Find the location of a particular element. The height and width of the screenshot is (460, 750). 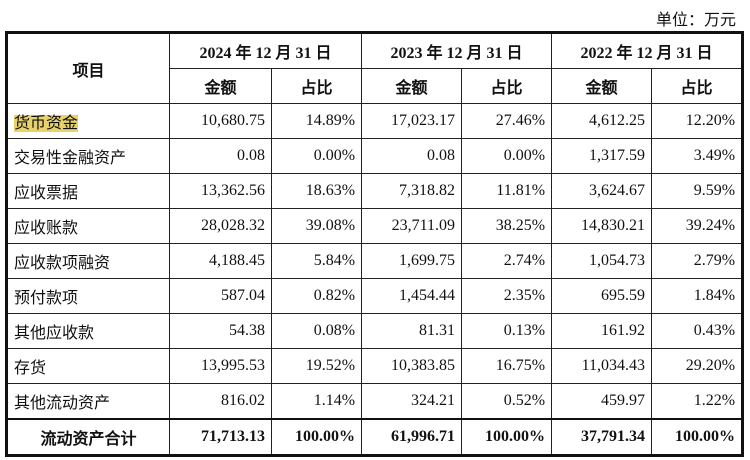

ratio-cell: 2.79% is located at coordinates (697, 261).